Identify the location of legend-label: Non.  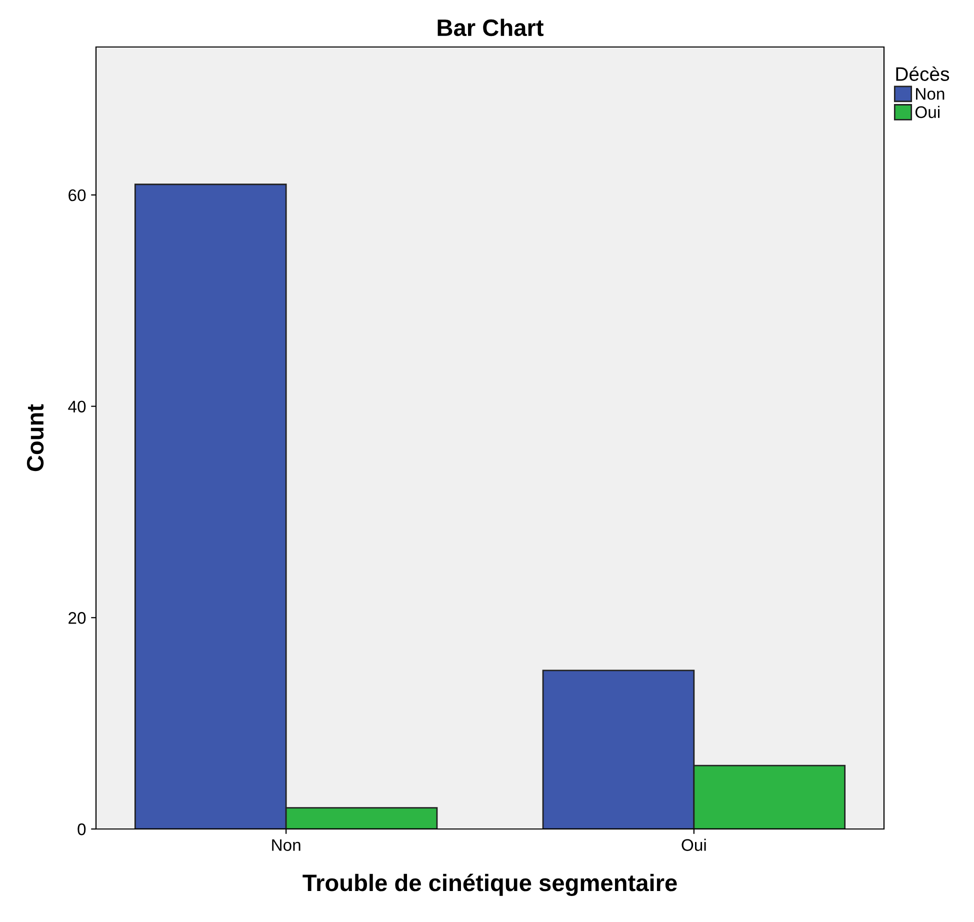
(930, 94).